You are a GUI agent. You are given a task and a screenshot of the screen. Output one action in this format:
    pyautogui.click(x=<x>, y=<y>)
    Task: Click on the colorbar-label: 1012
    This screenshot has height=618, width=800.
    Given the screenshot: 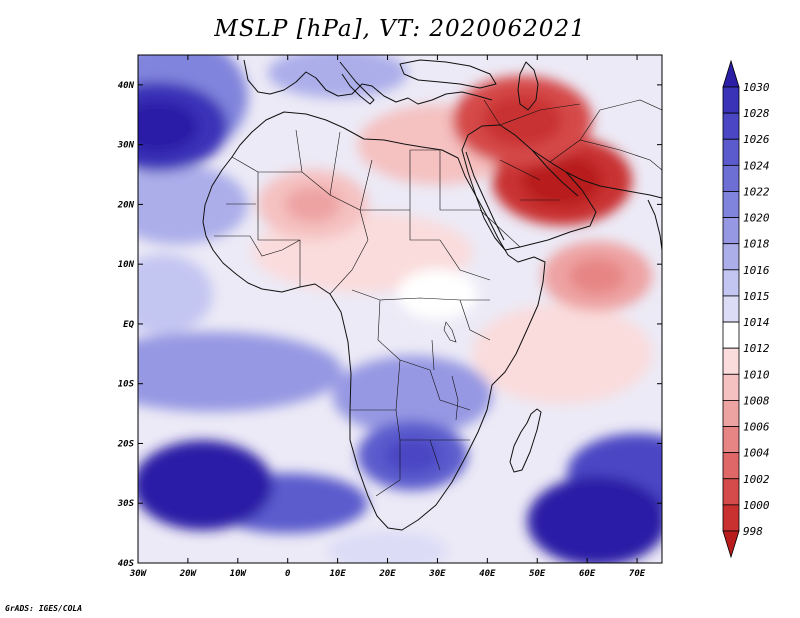 What is the action you would take?
    pyautogui.click(x=756, y=348)
    